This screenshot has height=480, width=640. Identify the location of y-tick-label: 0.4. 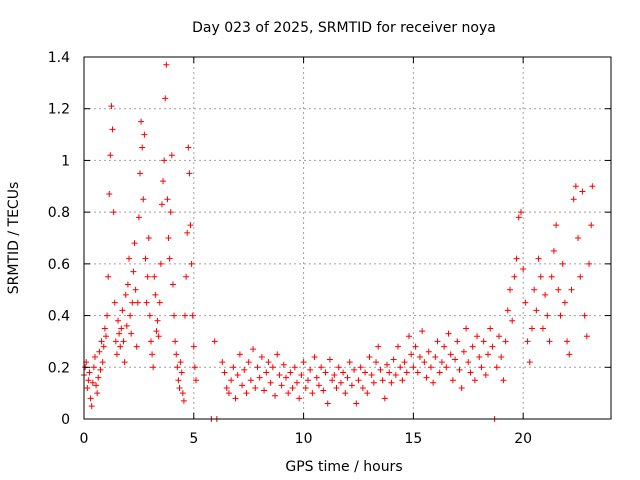
(59, 317).